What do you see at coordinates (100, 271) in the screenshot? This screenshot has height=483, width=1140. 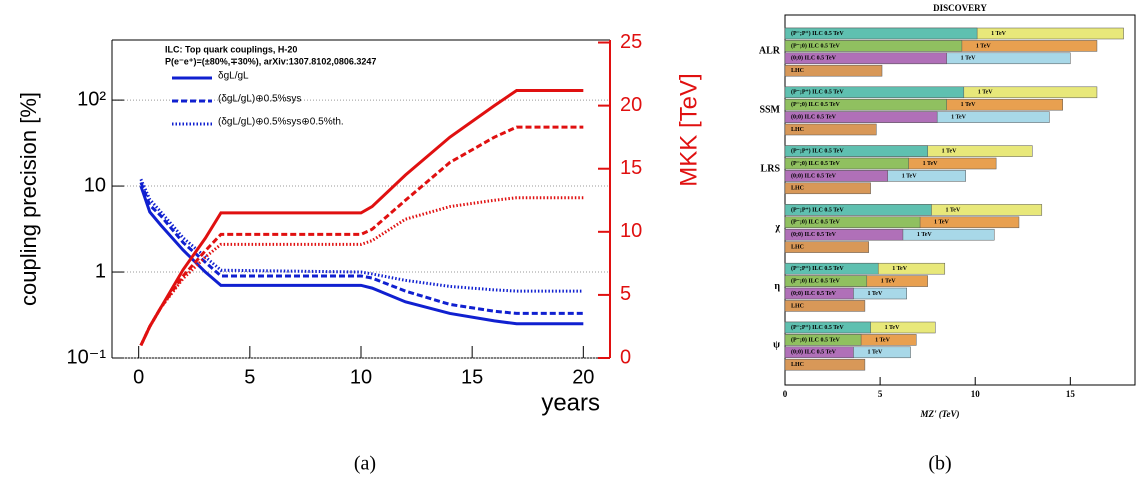 I see `y-tick-label: 1` at bounding box center [100, 271].